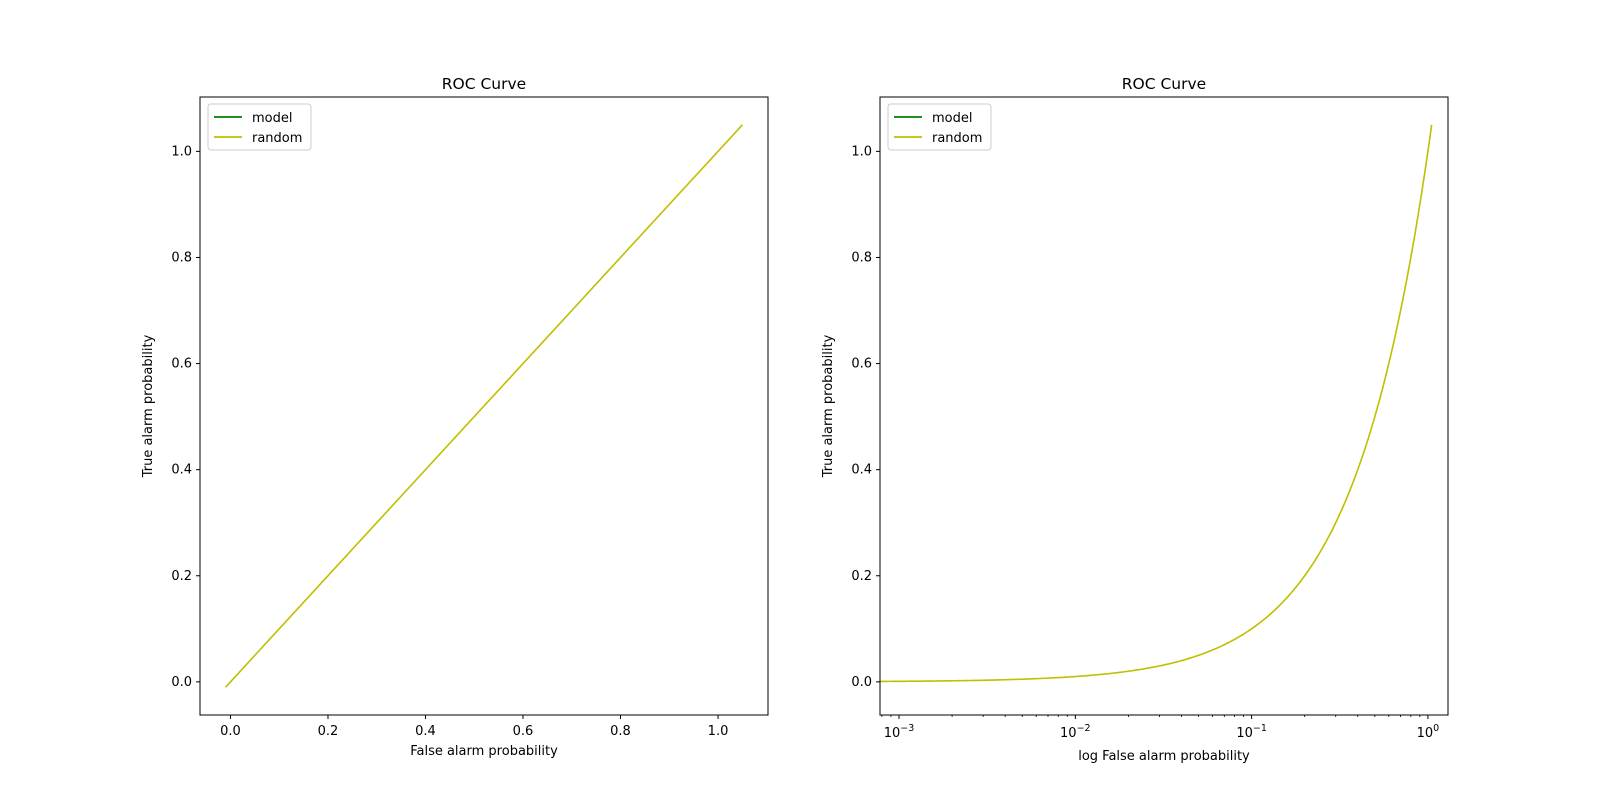 This screenshot has width=1600, height=800. I want to click on x-tick-label: 0.2, so click(328, 731).